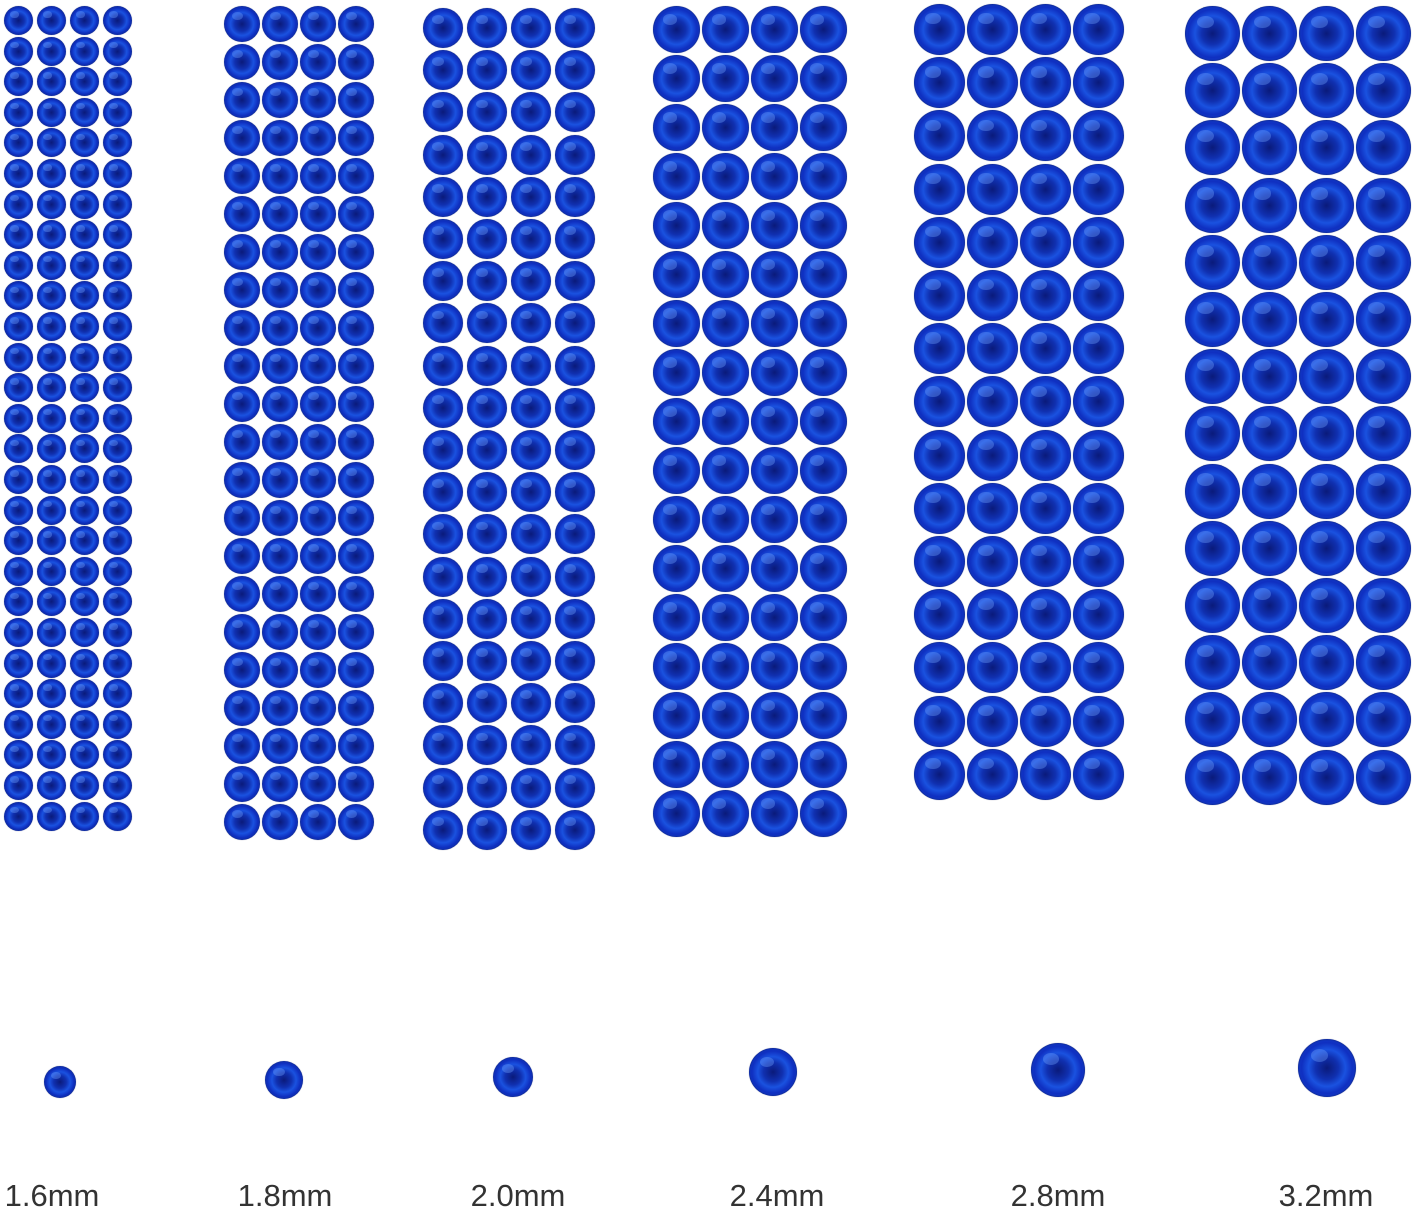  I want to click on size-label-1-6mm: 1.6mm, so click(52, 1195).